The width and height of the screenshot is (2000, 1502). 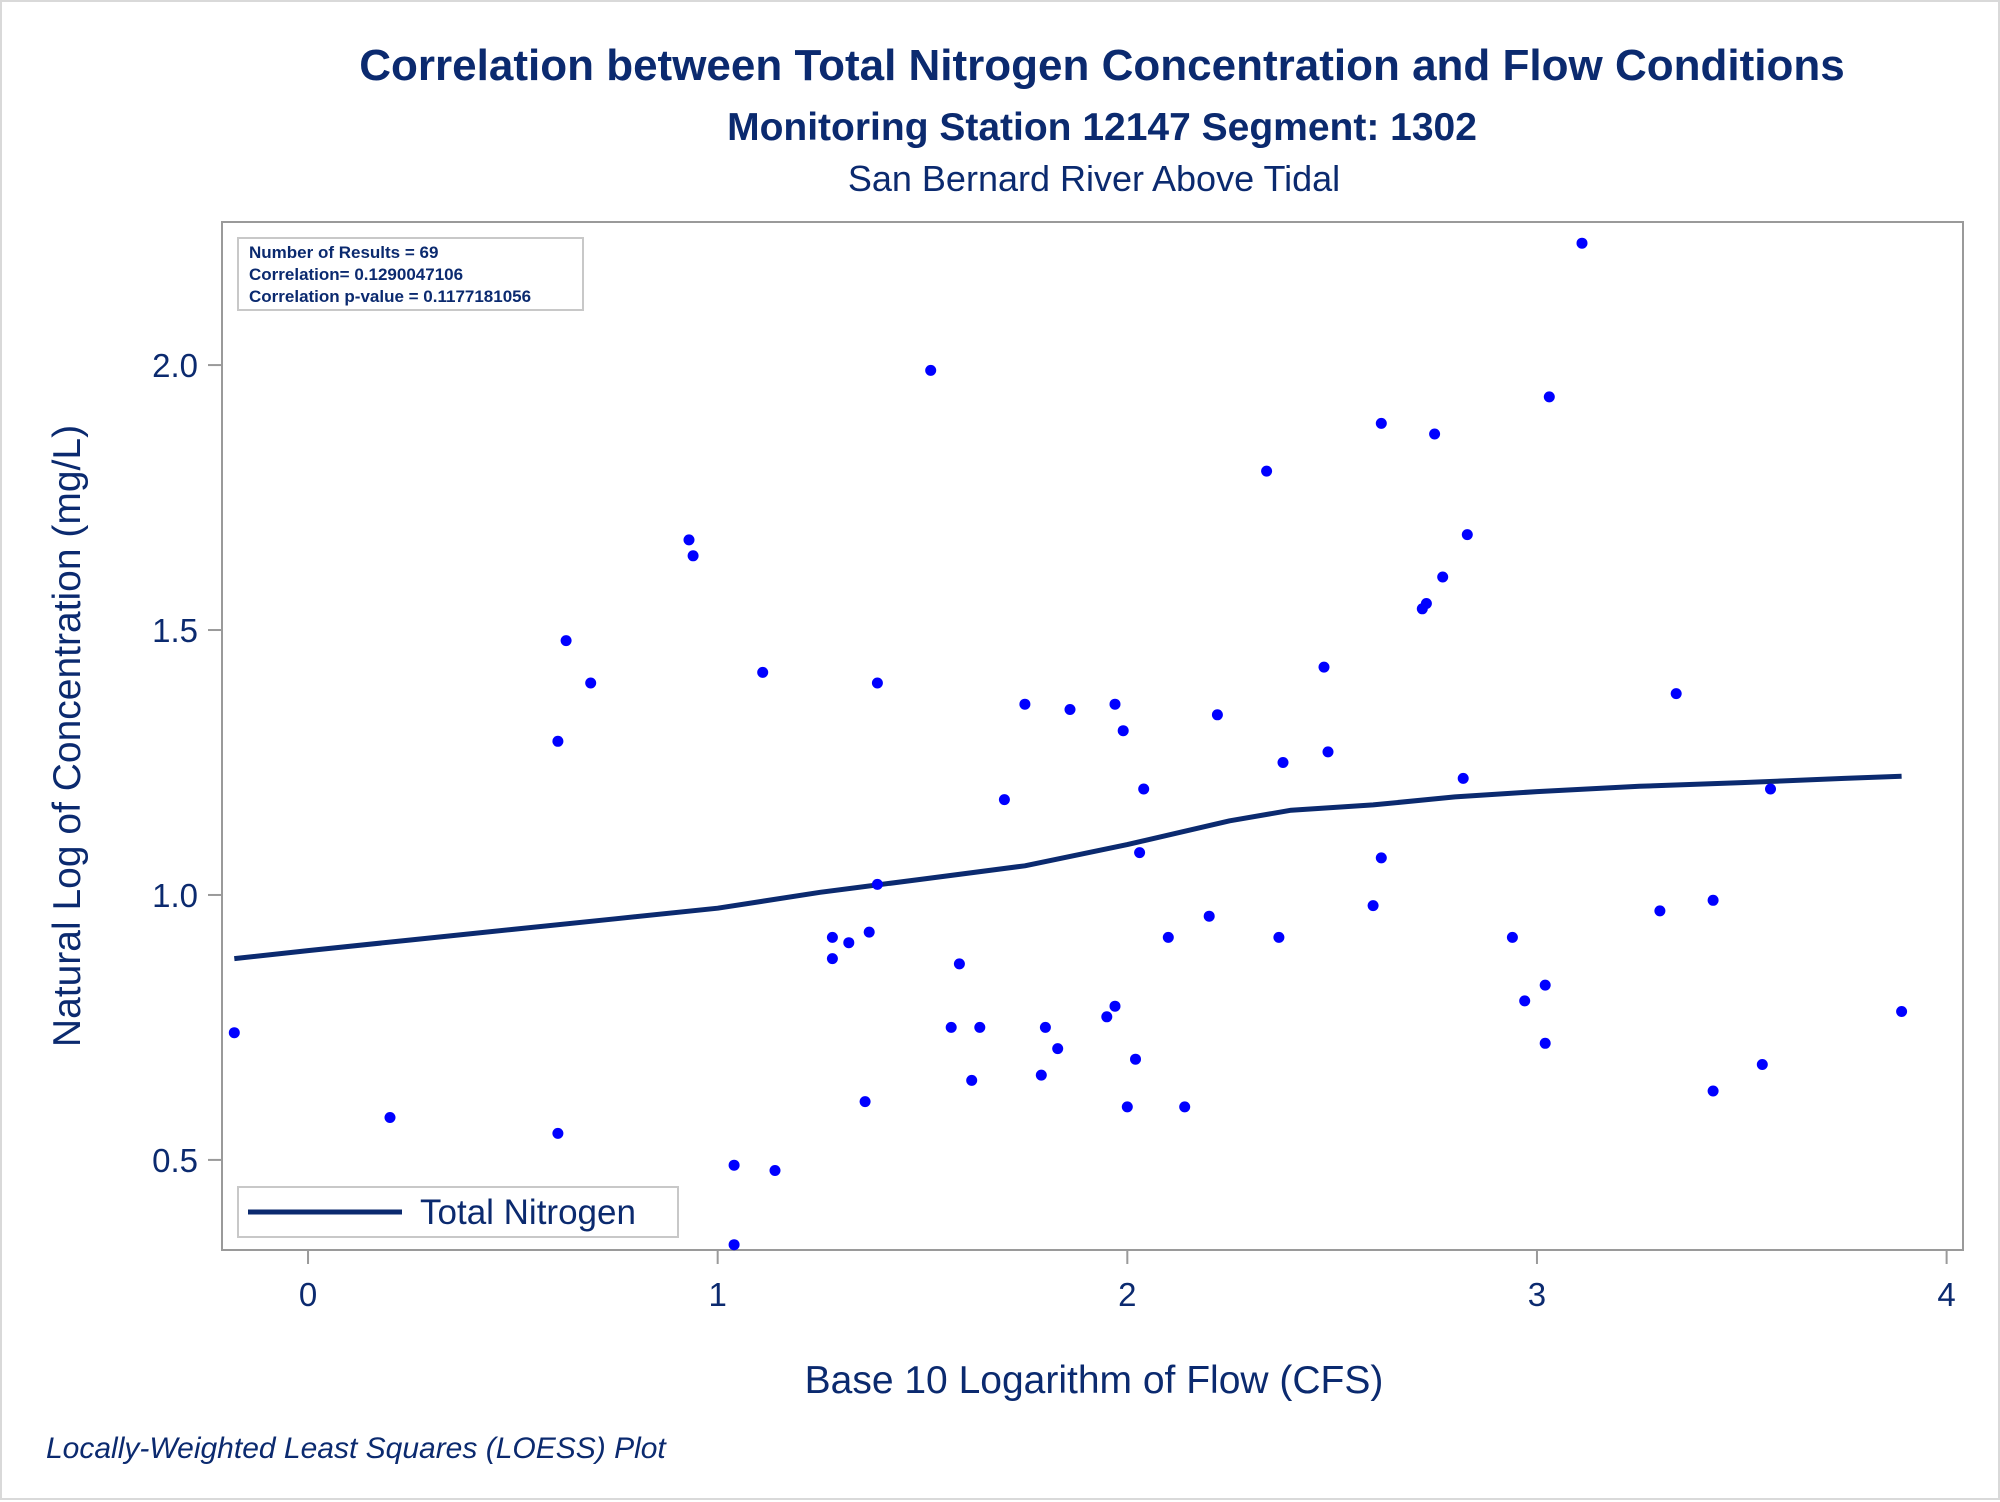 What do you see at coordinates (1102, 127) in the screenshot?
I see `chart-subtitle: Monitoring Station 12147 Segment: 1302` at bounding box center [1102, 127].